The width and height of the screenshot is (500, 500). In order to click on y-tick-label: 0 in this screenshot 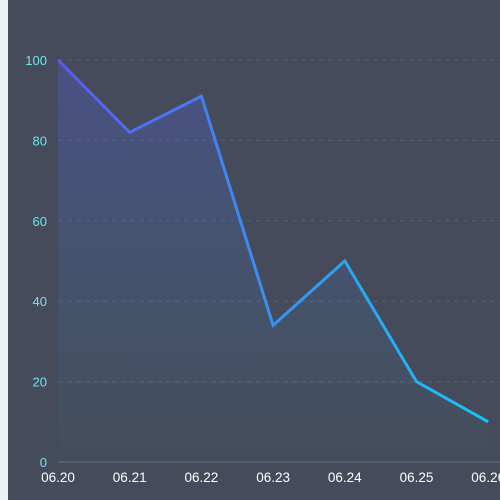, I will do `click(43, 462)`.